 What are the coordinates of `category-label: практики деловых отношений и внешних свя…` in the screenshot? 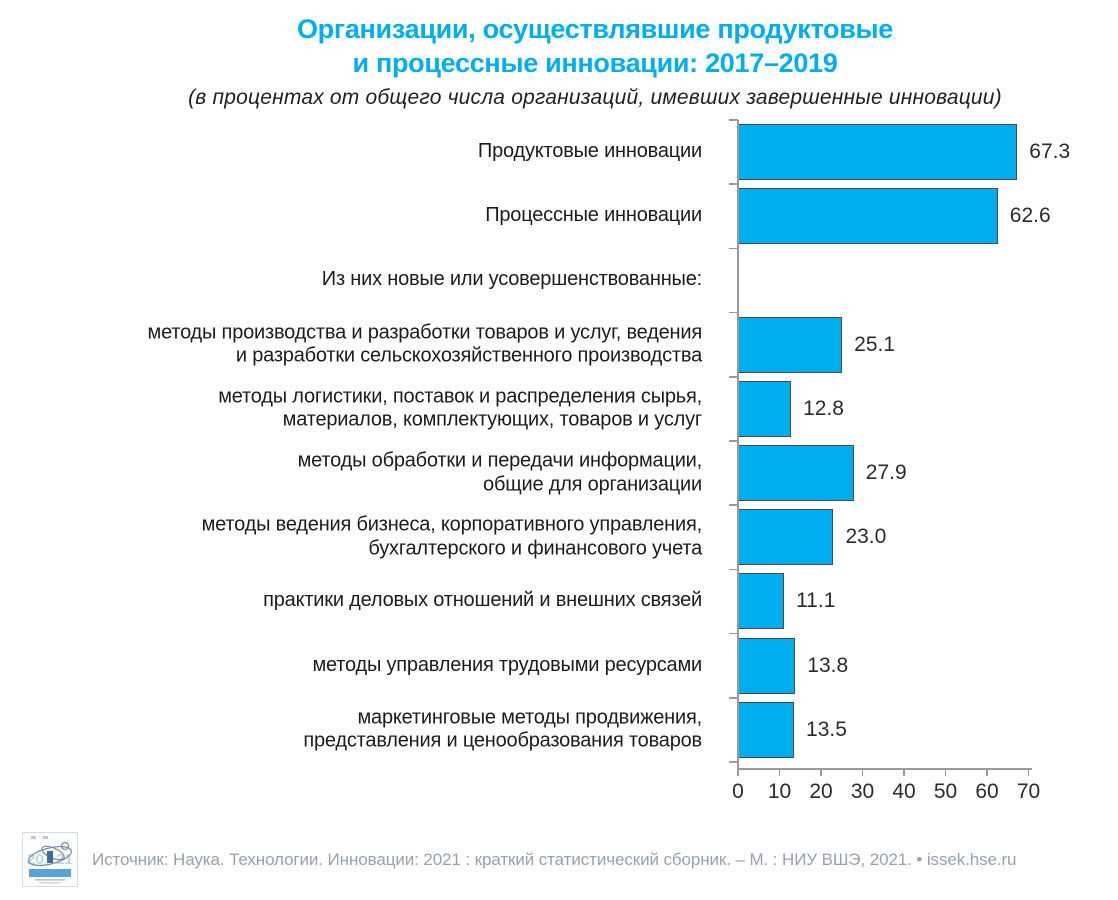 It's located at (482, 600).